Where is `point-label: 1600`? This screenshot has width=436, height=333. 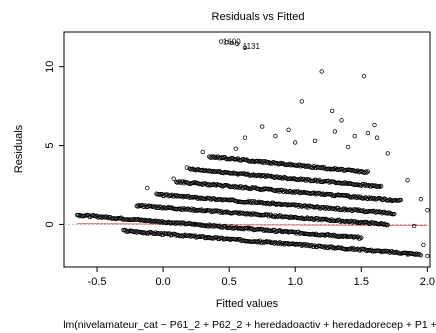
point-label: 1600 is located at coordinates (232, 41).